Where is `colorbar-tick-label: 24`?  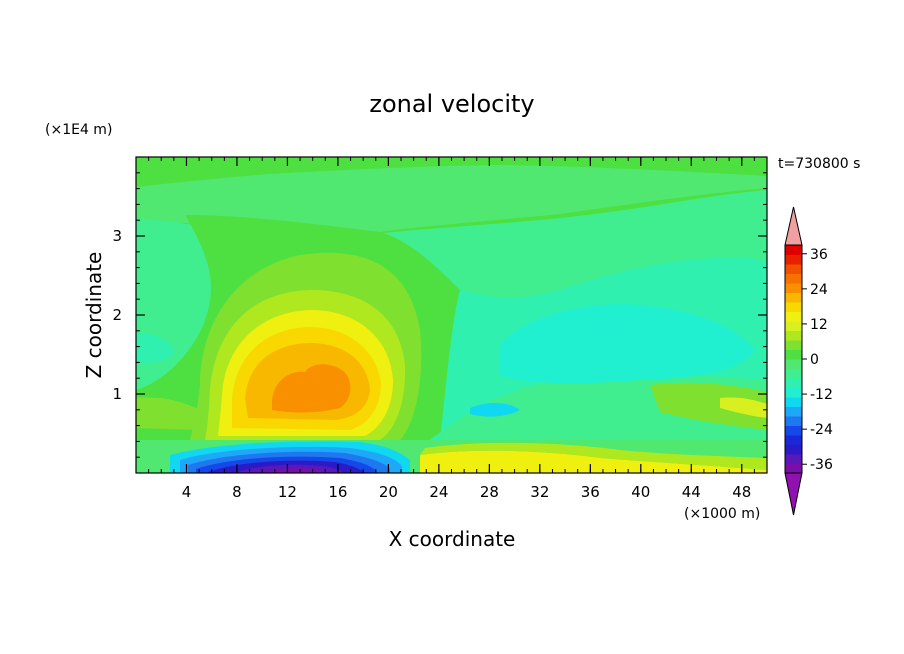 colorbar-tick-label: 24 is located at coordinates (819, 290).